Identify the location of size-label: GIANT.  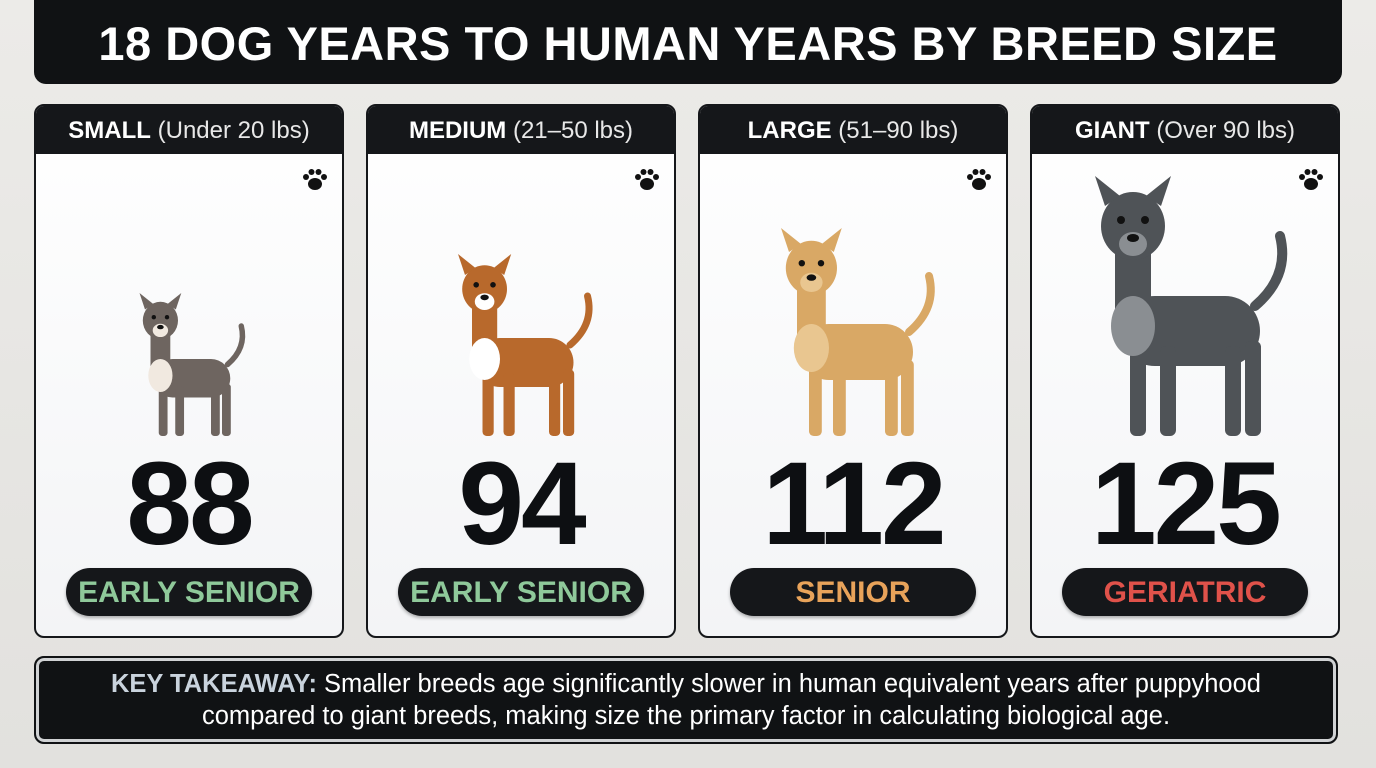
(1112, 130).